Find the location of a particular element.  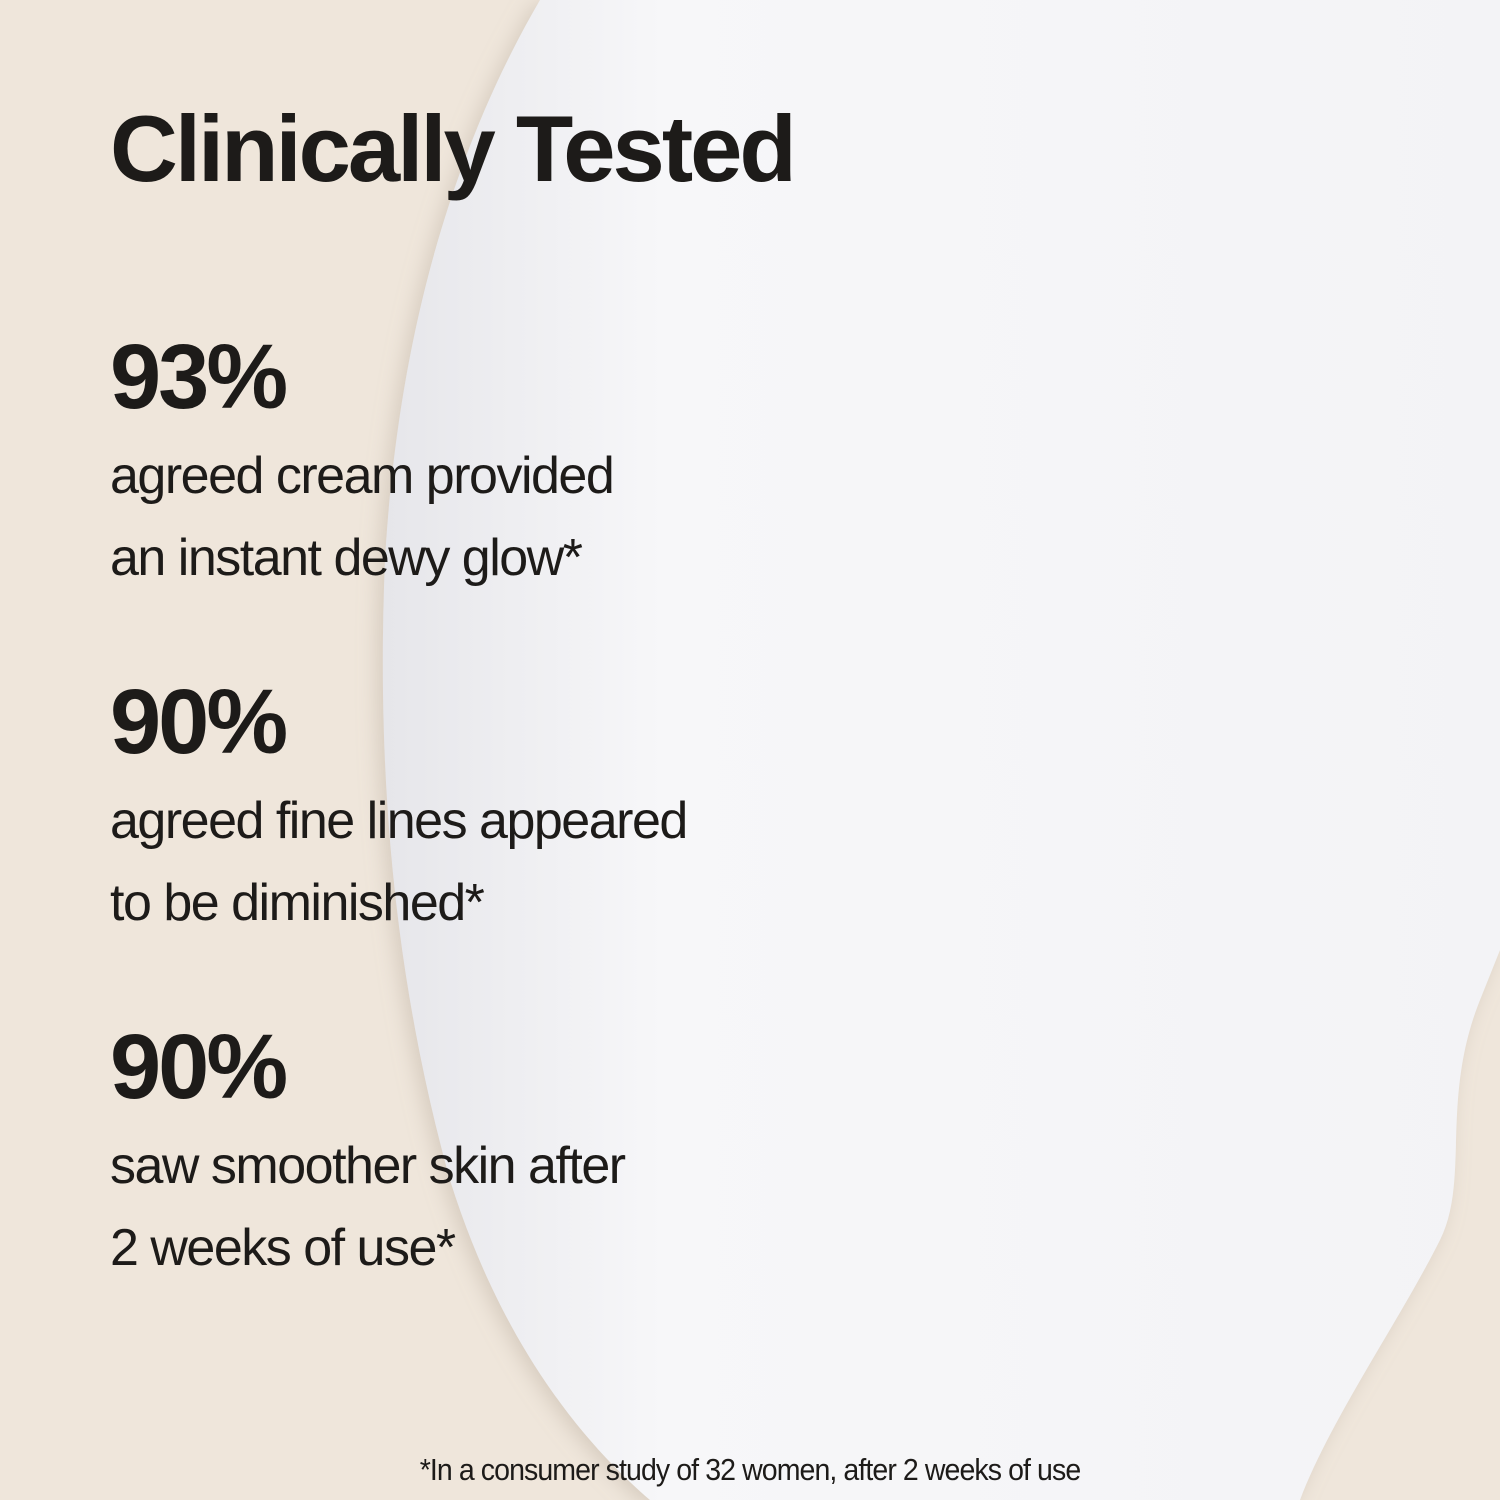

stat-description-line: agreed fine lines appeared is located at coordinates (399, 821).